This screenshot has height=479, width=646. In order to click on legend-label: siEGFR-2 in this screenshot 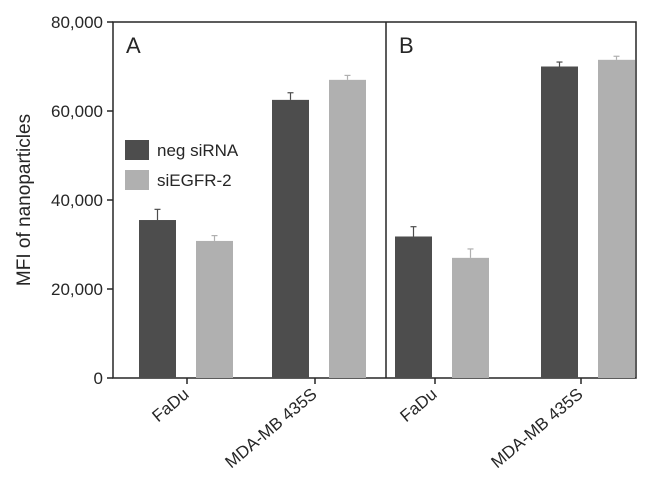, I will do `click(194, 180)`.